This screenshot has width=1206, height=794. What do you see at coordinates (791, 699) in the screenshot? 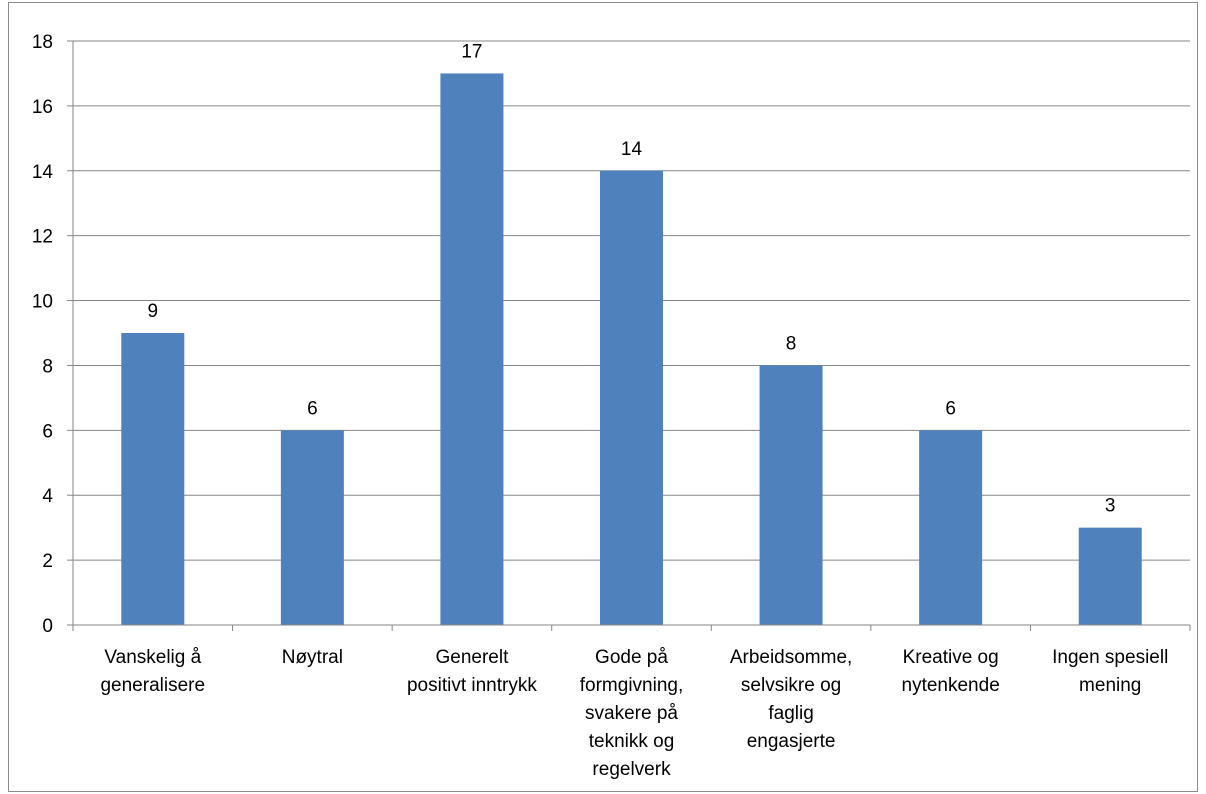
I see `x-tick-label: Arbeidsomme, selvsikre og faglig engasjerte` at bounding box center [791, 699].